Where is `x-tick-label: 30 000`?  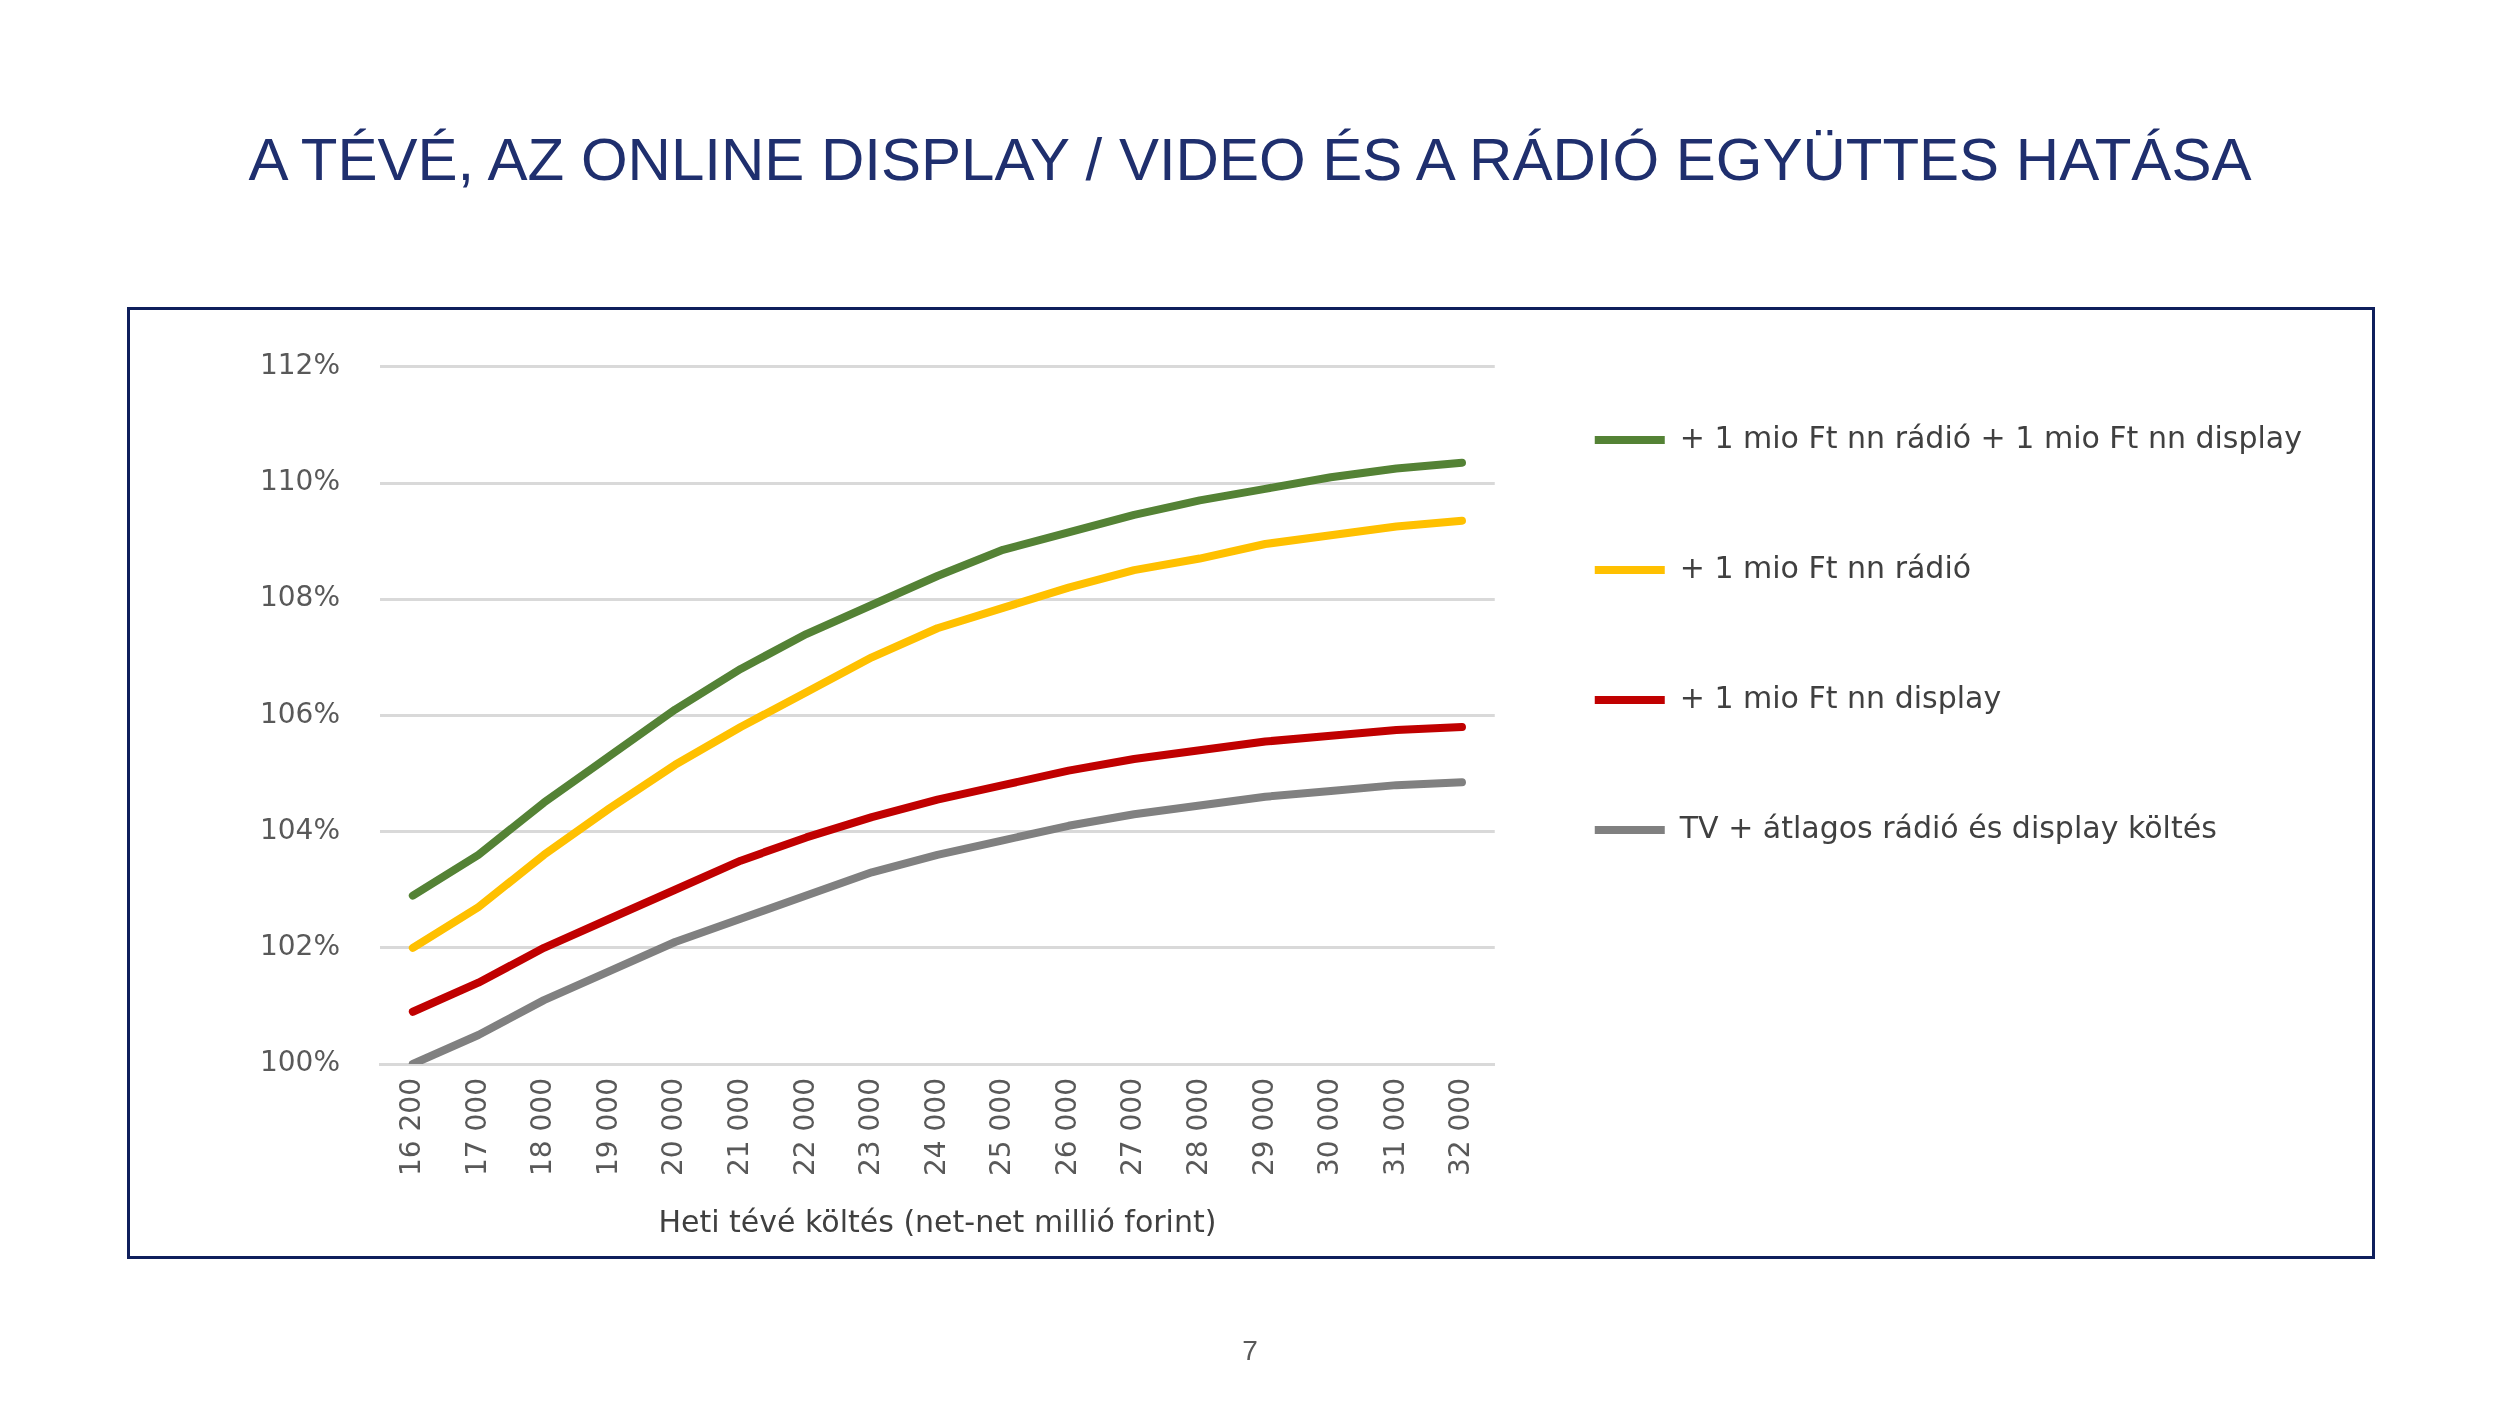 x-tick-label: 30 000 is located at coordinates (1329, 1127).